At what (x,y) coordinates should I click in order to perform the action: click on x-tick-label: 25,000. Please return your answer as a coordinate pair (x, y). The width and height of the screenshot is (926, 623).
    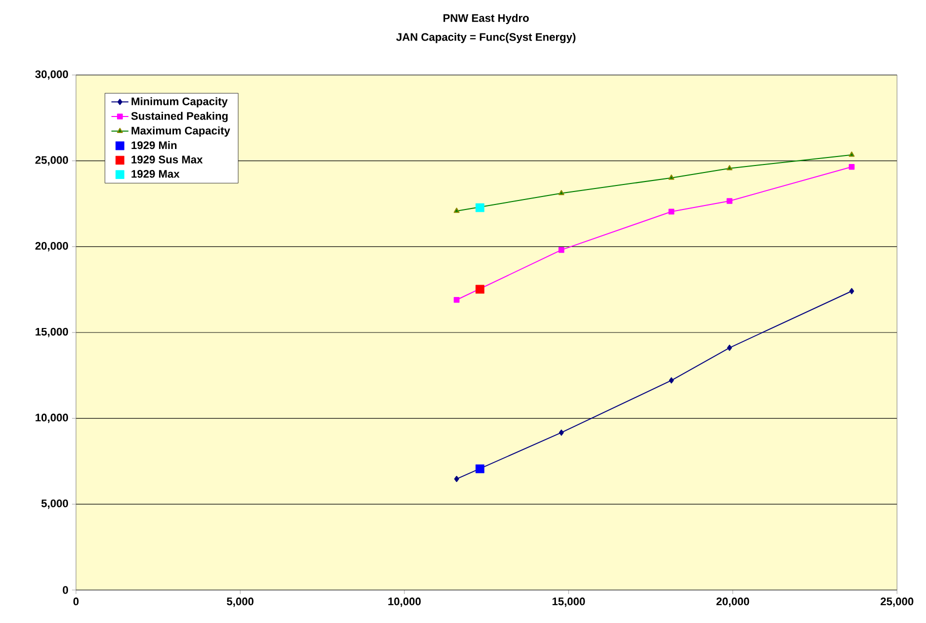
    Looking at the image, I should click on (897, 602).